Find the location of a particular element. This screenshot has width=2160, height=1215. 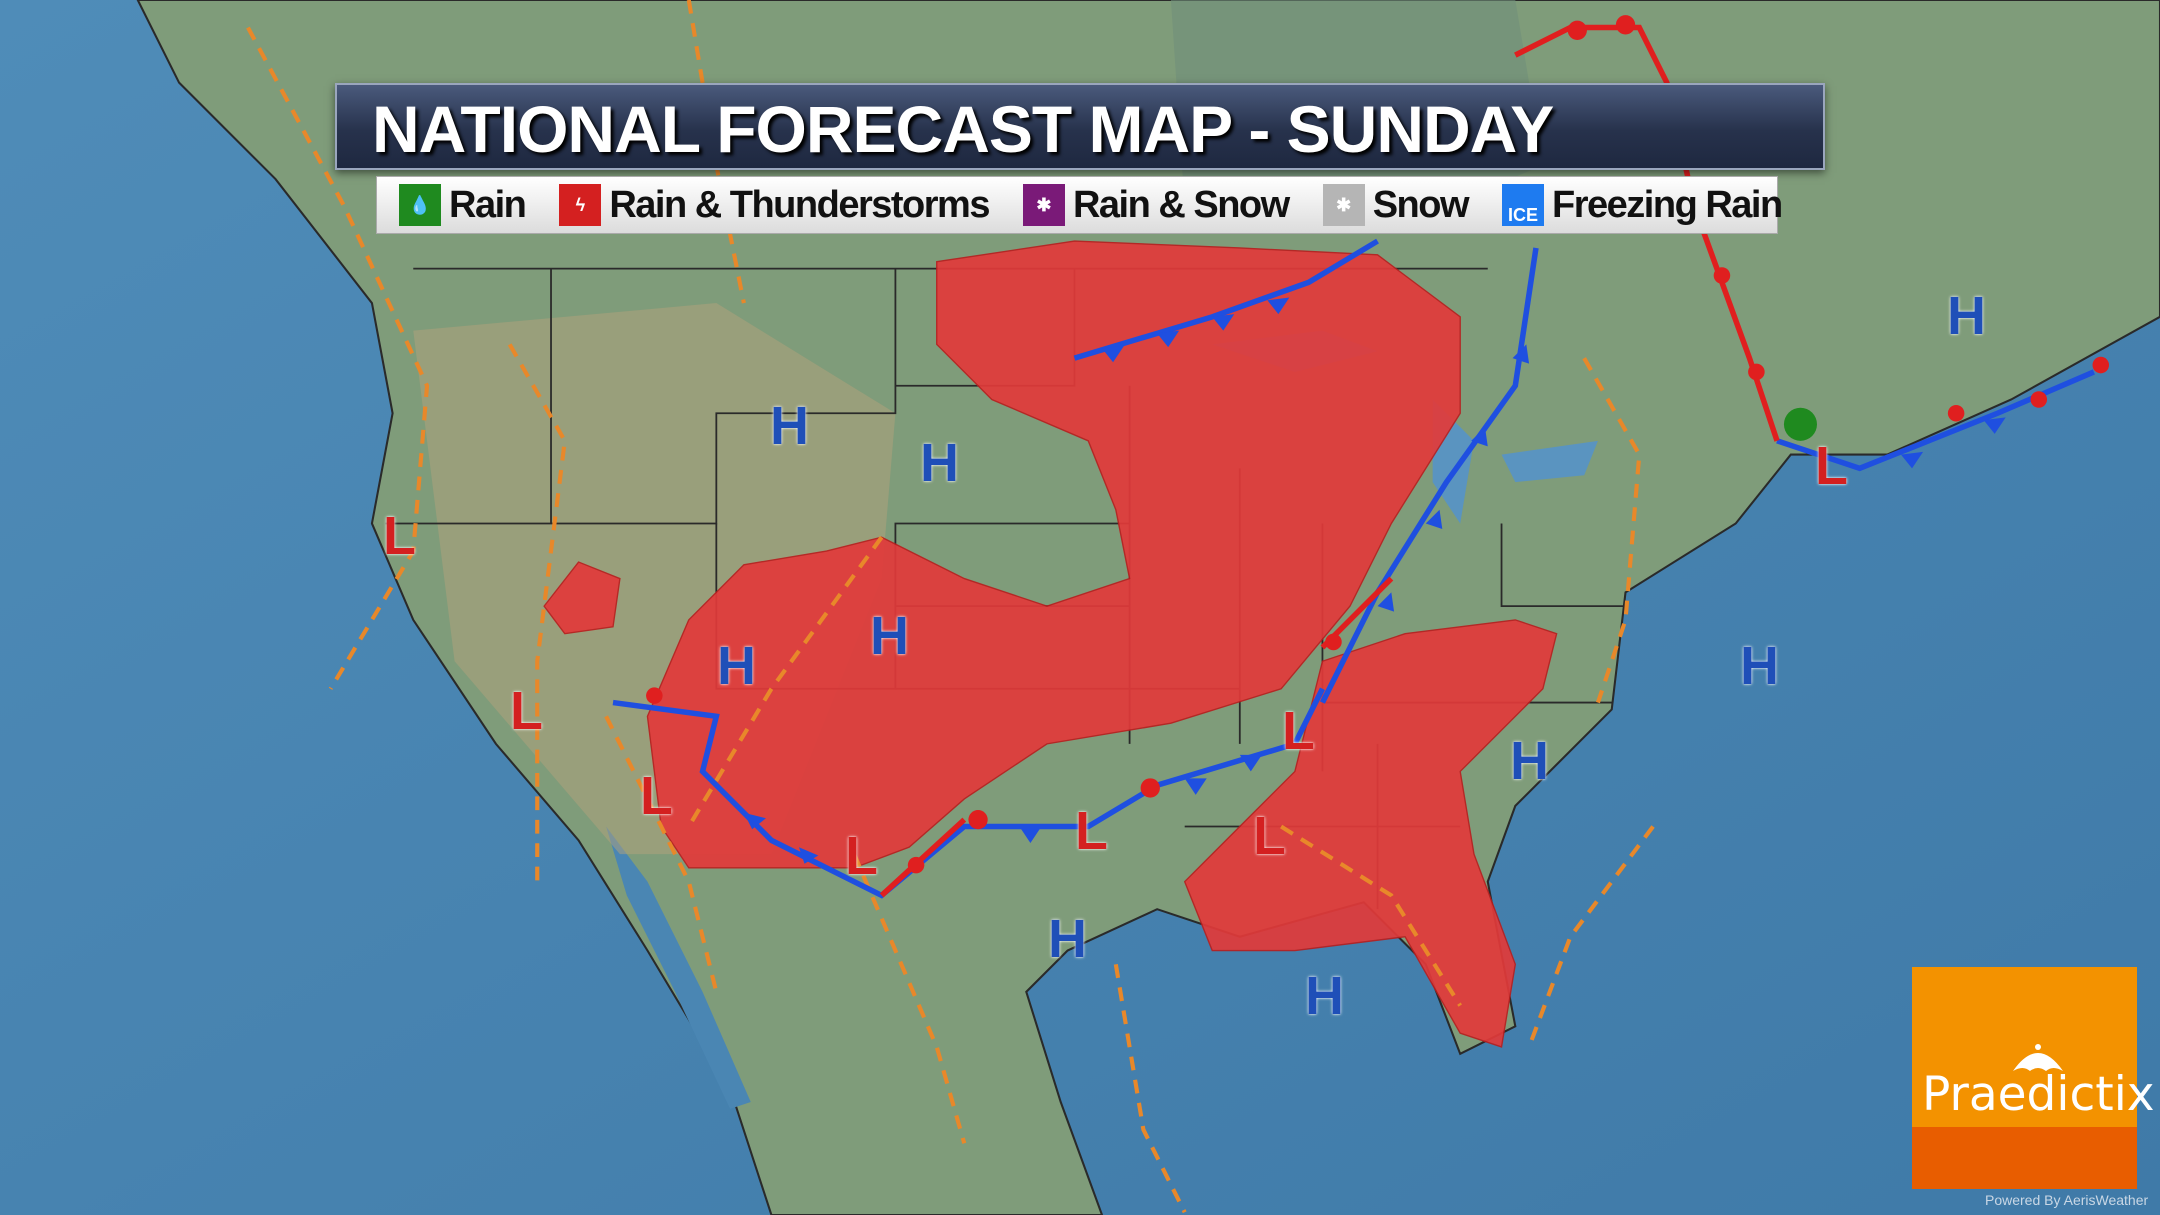

legend-label: Snow is located at coordinates (1421, 204).